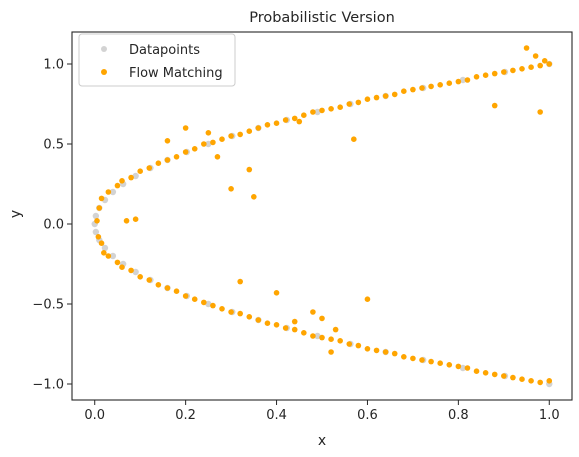  I want to click on x-axis: 0.0 0.2 0.4 0.6 0.8 1.0, so click(322, 411).